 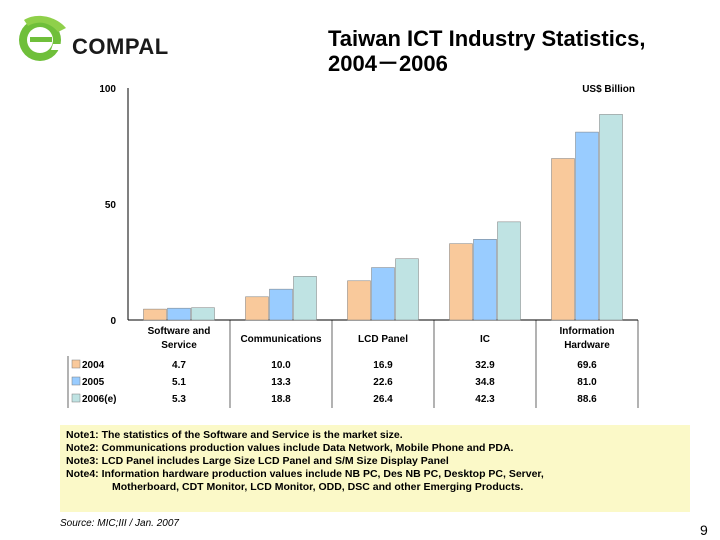 What do you see at coordinates (383, 382) in the screenshot?
I see `data-label: 22.6` at bounding box center [383, 382].